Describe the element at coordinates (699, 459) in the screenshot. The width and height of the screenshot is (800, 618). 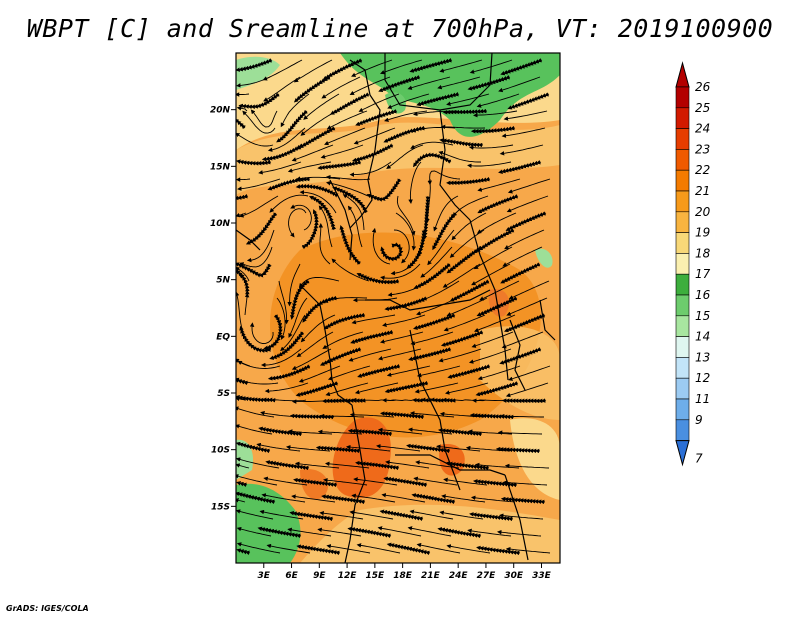
I see `colorbar-label: 7` at that location.